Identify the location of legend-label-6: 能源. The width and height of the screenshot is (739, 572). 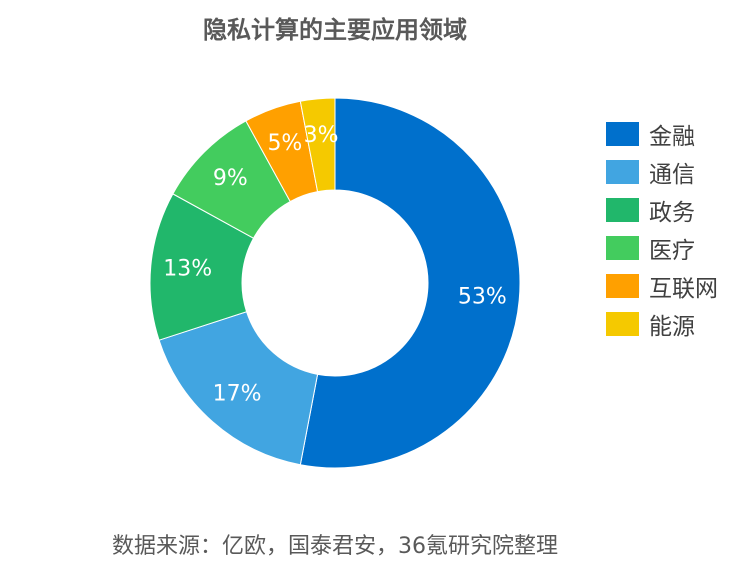
(672, 327).